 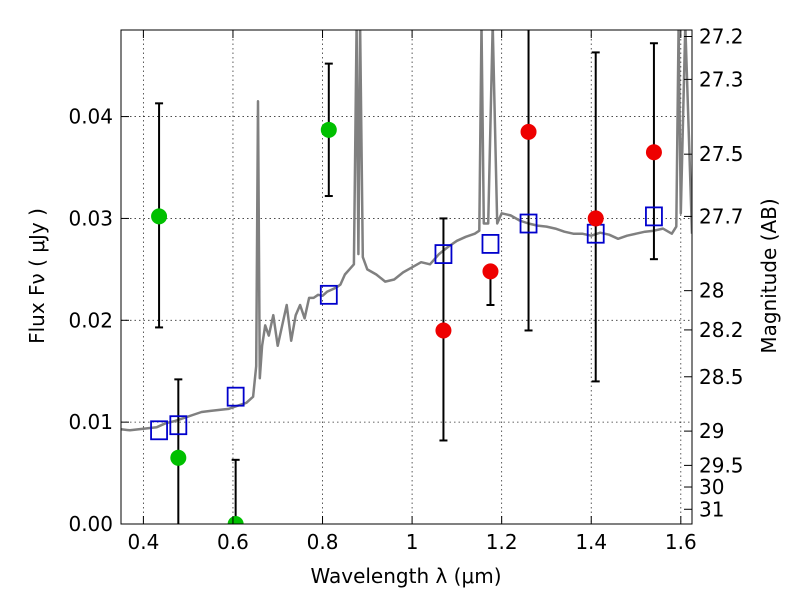 I want to click on right-tick-label: 27.3, so click(x=721, y=79).